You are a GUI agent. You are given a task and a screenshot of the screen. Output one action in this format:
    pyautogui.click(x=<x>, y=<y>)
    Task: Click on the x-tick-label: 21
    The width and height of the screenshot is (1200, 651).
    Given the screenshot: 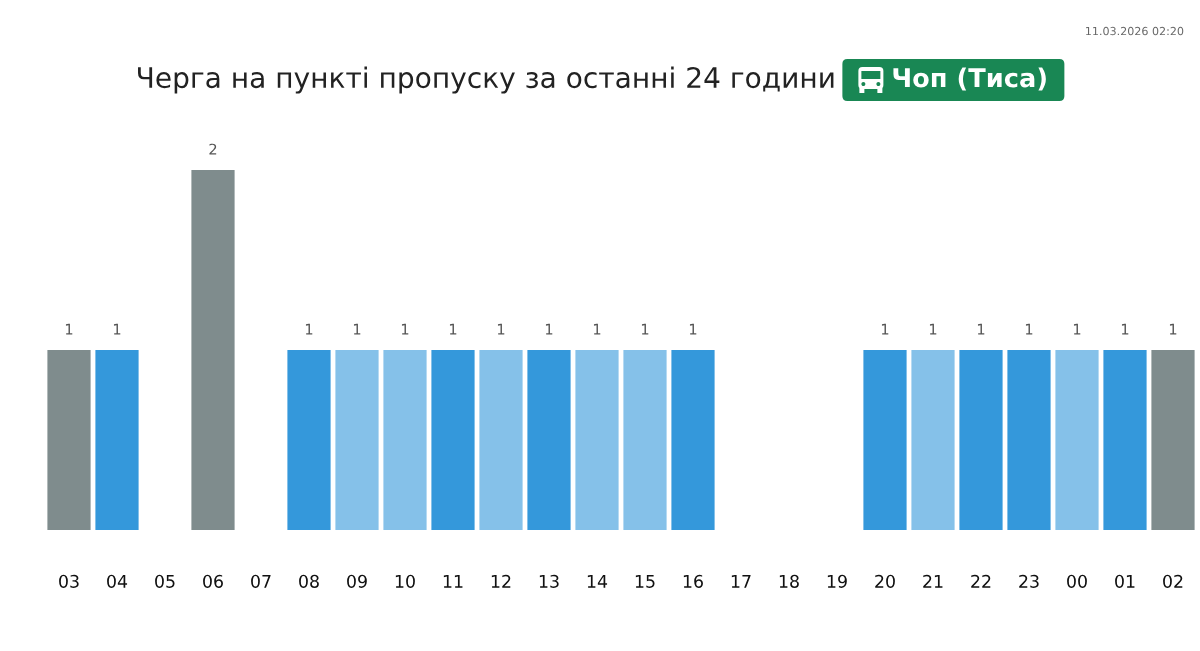 What is the action you would take?
    pyautogui.click(x=933, y=581)
    